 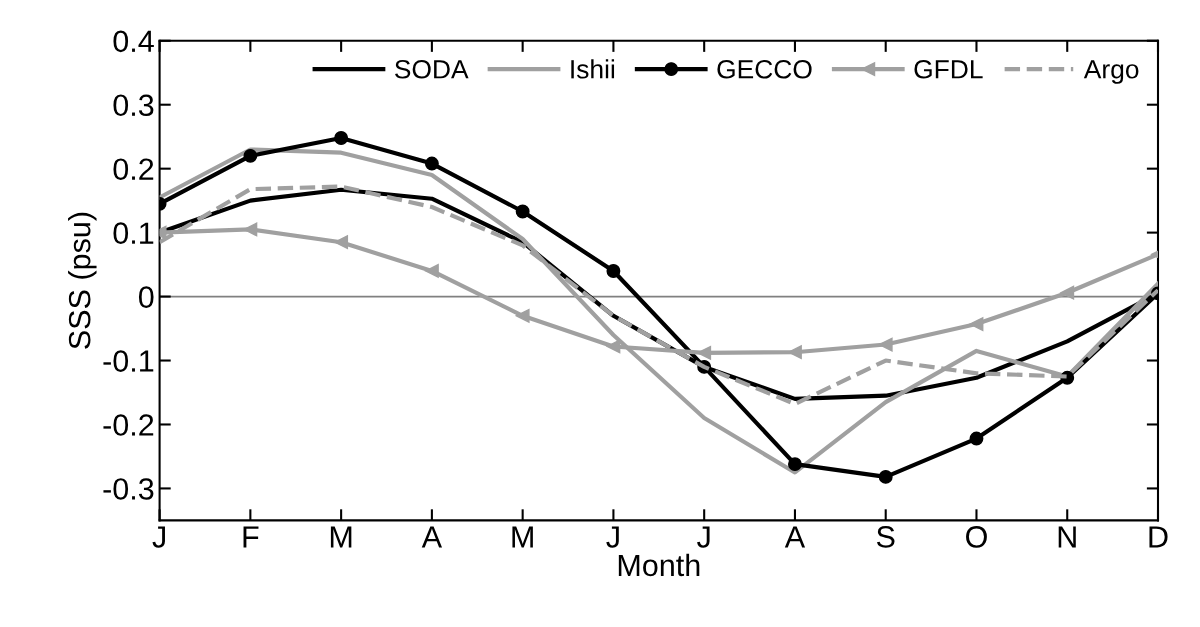 I want to click on x-axis-title: Month, so click(x=659, y=565).